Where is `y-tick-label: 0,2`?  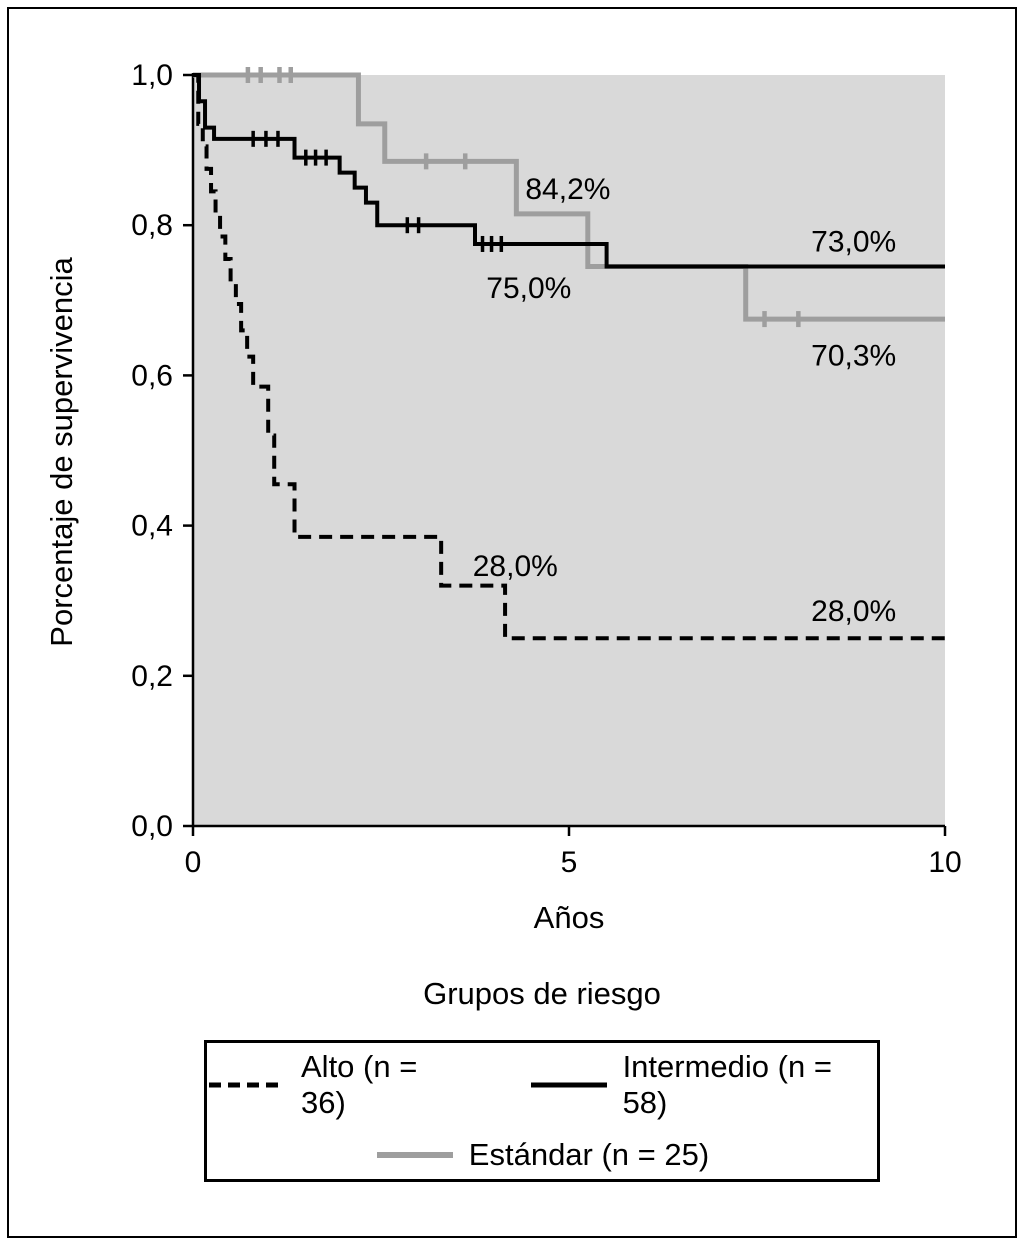 y-tick-label: 0,2 is located at coordinates (152, 676).